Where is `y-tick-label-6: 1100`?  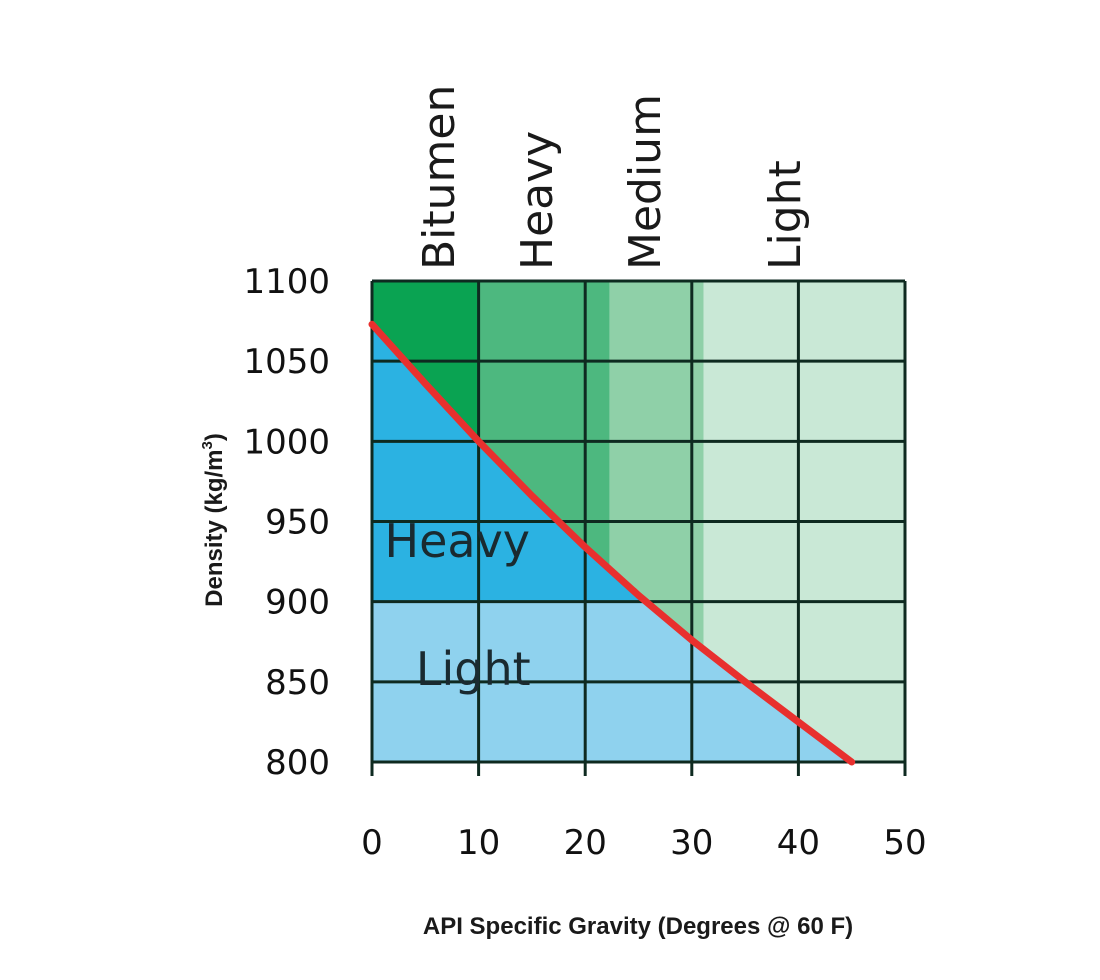 y-tick-label-6: 1100 is located at coordinates (286, 282).